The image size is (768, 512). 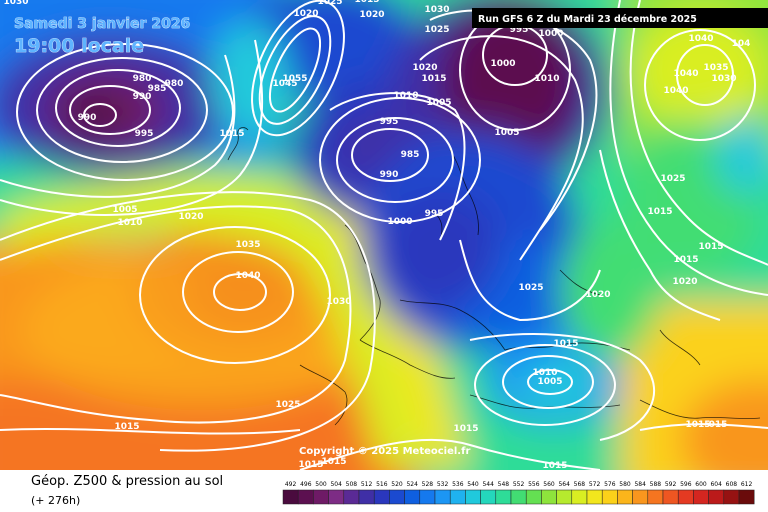 I want to click on isobar-label: 1045, so click(x=284, y=84).